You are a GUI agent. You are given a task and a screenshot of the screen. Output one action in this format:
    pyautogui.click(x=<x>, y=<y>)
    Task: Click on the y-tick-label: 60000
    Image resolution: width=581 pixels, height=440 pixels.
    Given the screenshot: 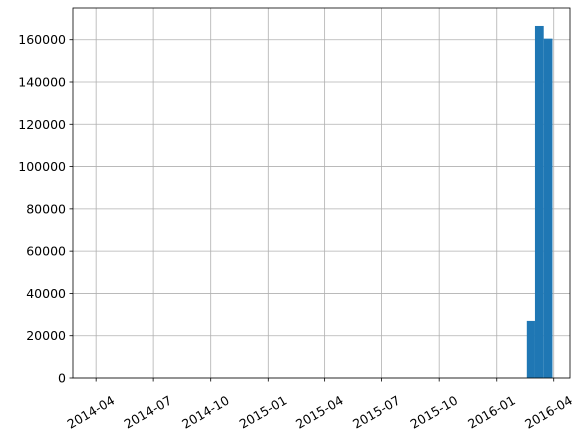 What is the action you would take?
    pyautogui.click(x=46, y=251)
    